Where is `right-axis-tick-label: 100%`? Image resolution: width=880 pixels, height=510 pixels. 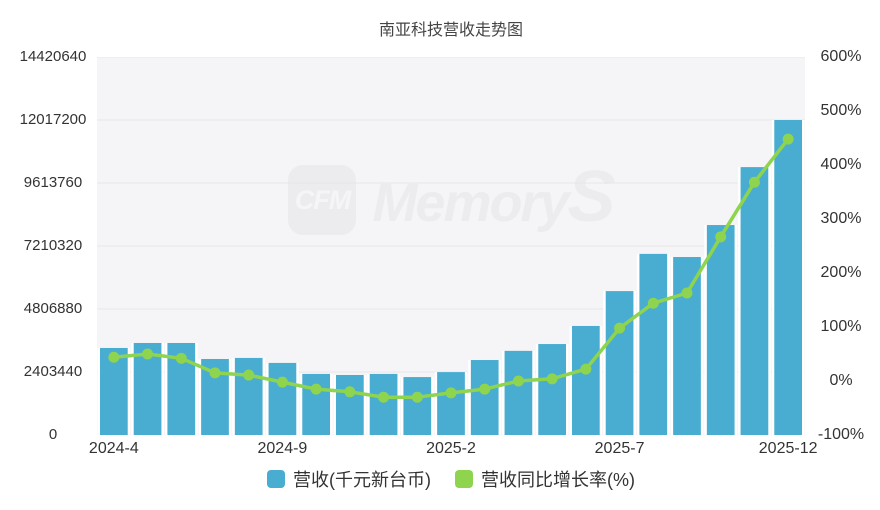 right-axis-tick-label: 100% is located at coordinates (841, 326).